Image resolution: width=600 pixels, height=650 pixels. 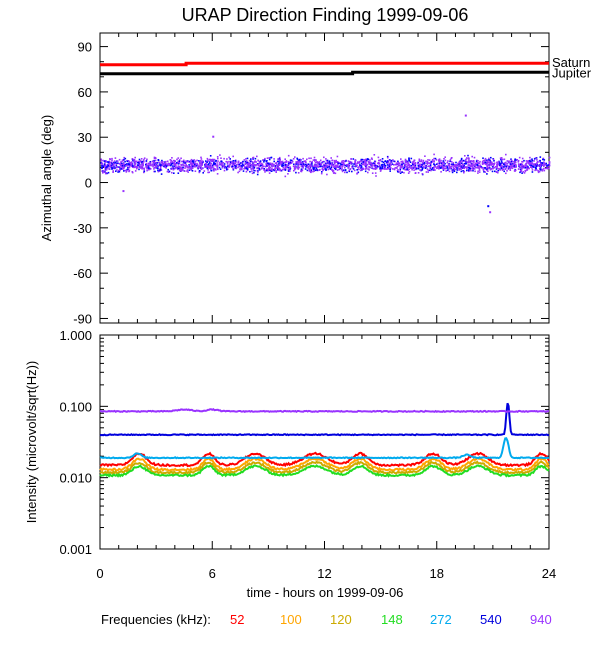 I want to click on x-tick-label: 0, so click(x=99, y=573).